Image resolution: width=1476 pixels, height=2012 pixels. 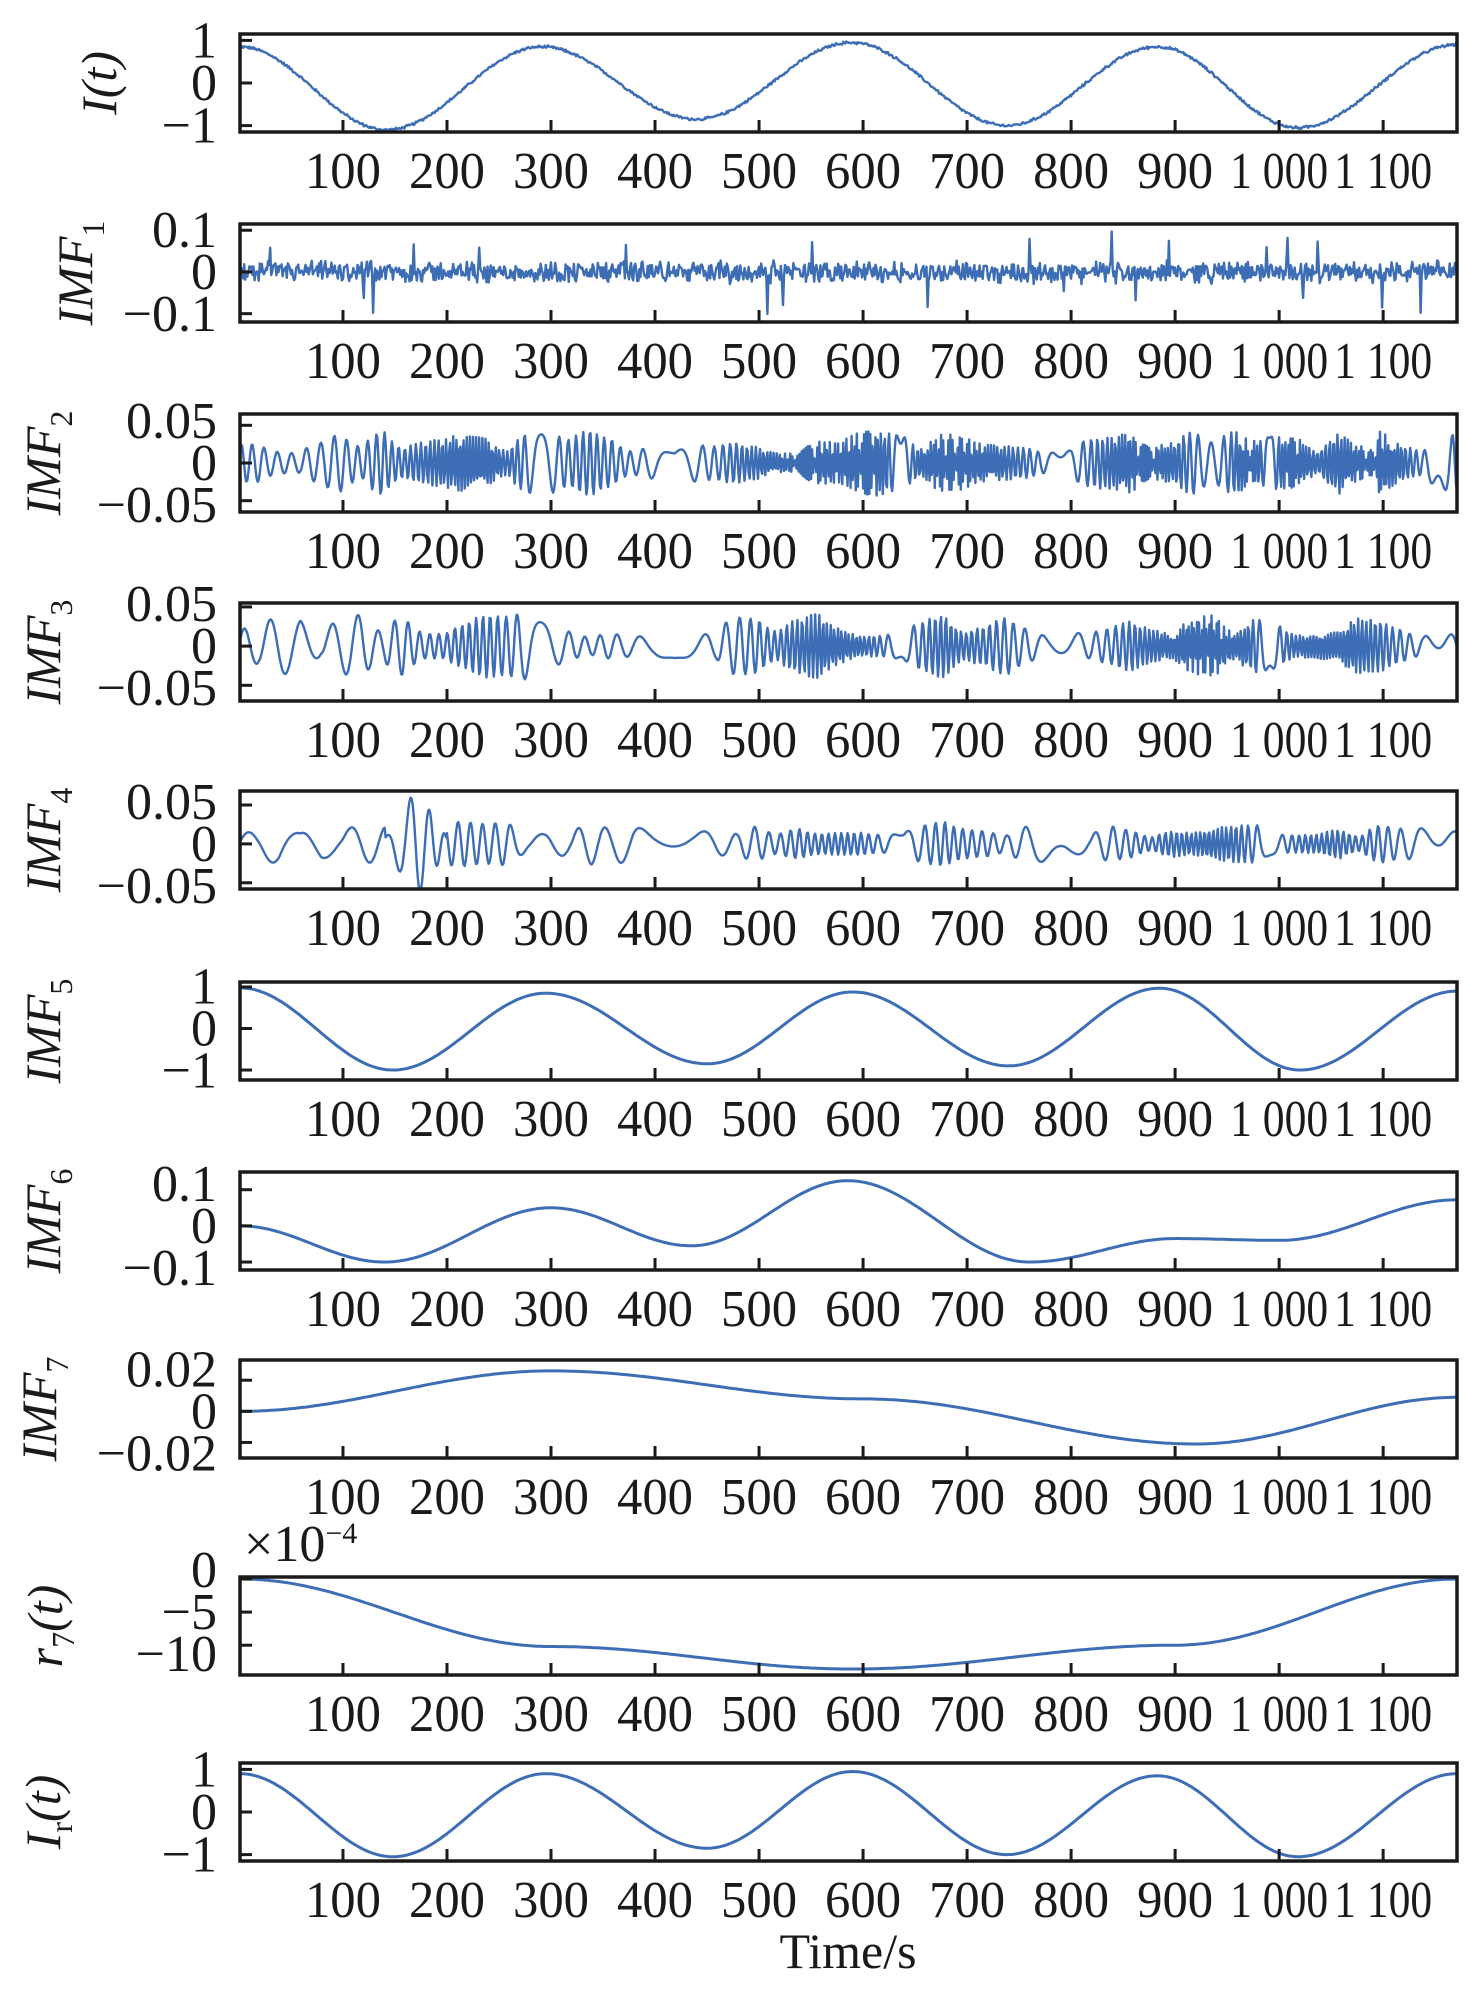 What do you see at coordinates (43, 1840) in the screenshot?
I see `y-label-main: I` at bounding box center [43, 1840].